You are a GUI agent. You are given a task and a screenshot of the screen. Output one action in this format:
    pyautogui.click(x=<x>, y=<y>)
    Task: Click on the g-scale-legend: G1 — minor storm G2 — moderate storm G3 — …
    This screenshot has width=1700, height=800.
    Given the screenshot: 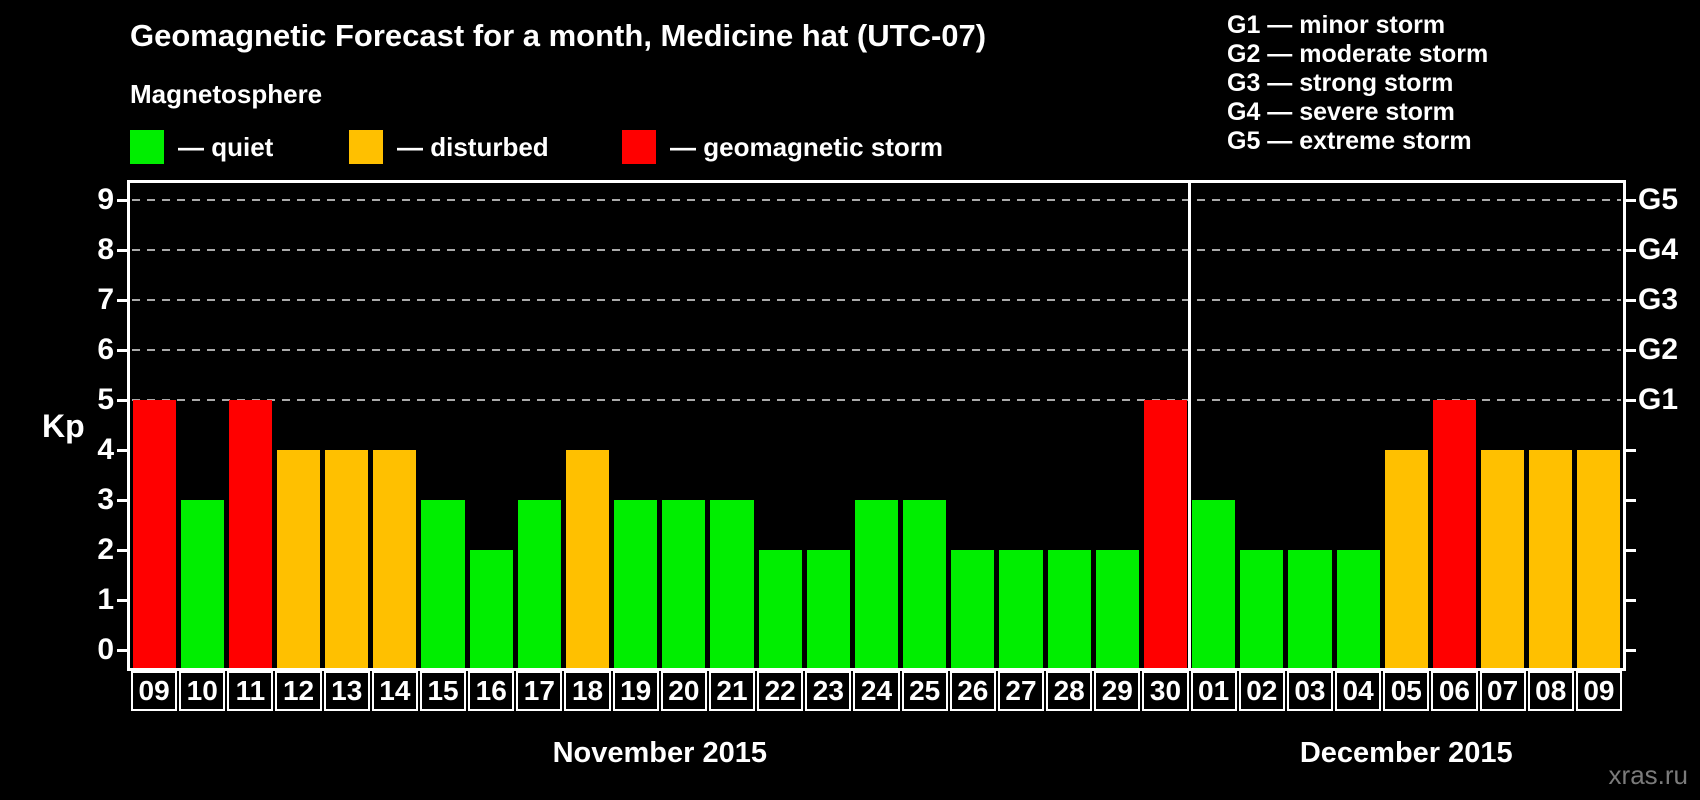 What is the action you would take?
    pyautogui.click(x=1357, y=83)
    